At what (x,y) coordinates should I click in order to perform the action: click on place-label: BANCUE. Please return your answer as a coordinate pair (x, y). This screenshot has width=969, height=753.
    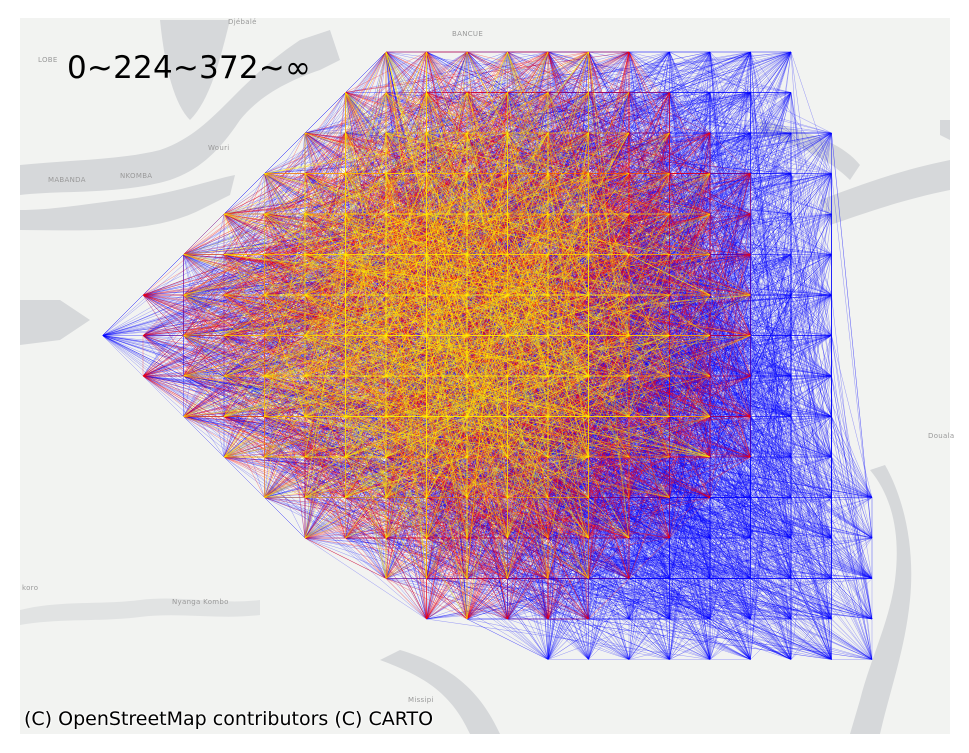
    Looking at the image, I should click on (467, 34).